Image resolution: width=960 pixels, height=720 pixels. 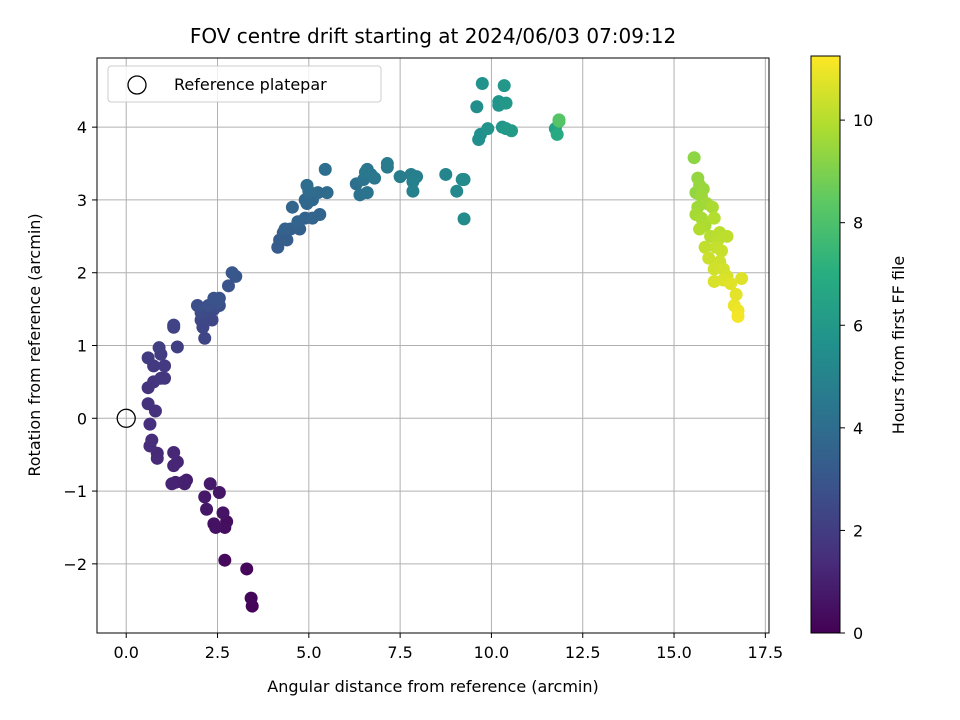 What do you see at coordinates (898, 345) in the screenshot?
I see `colorbar-label: Hours from first FF file` at bounding box center [898, 345].